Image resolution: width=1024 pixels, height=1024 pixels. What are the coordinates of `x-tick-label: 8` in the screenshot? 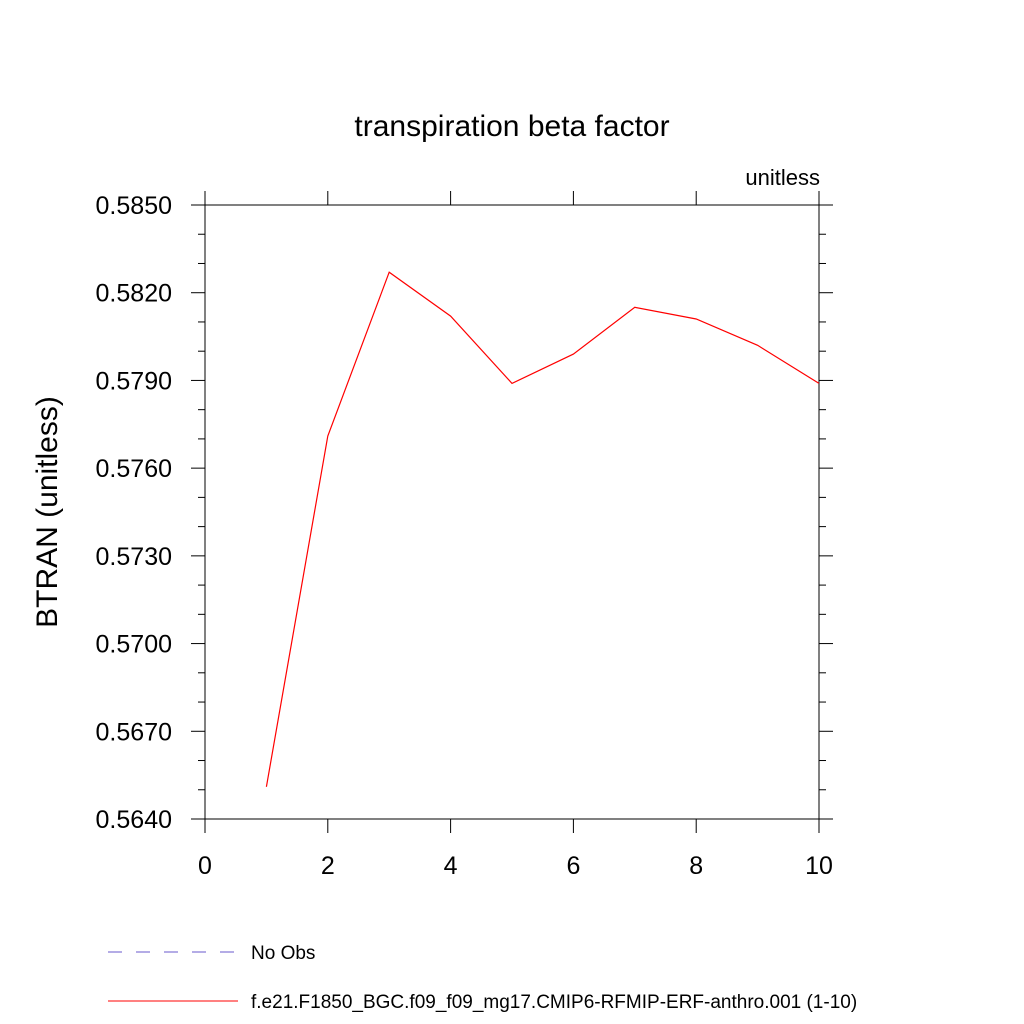 It's located at (696, 866).